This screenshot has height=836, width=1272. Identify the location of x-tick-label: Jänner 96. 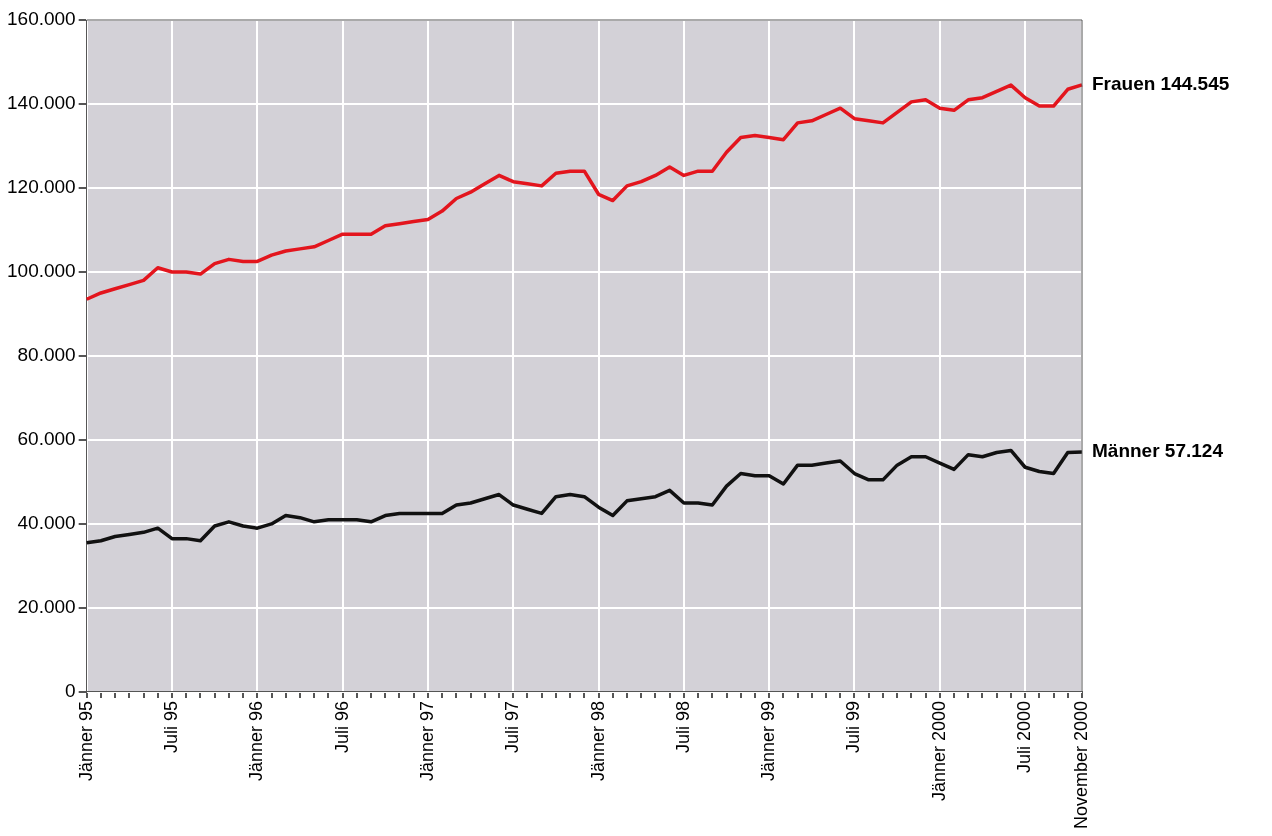
(256, 740).